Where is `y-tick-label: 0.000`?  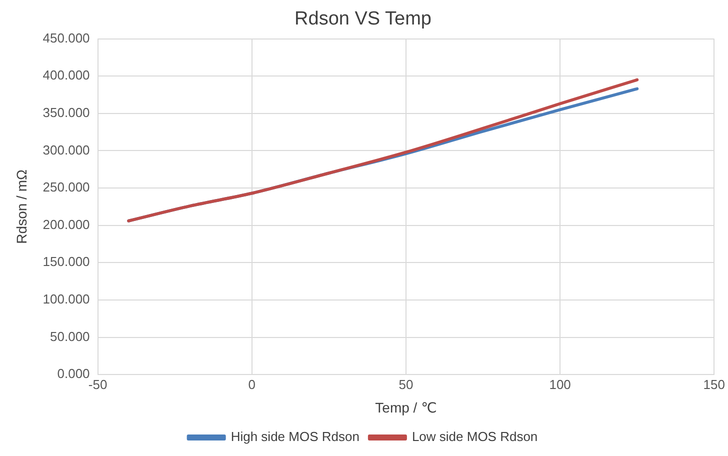 y-tick-label: 0.000 is located at coordinates (73, 374).